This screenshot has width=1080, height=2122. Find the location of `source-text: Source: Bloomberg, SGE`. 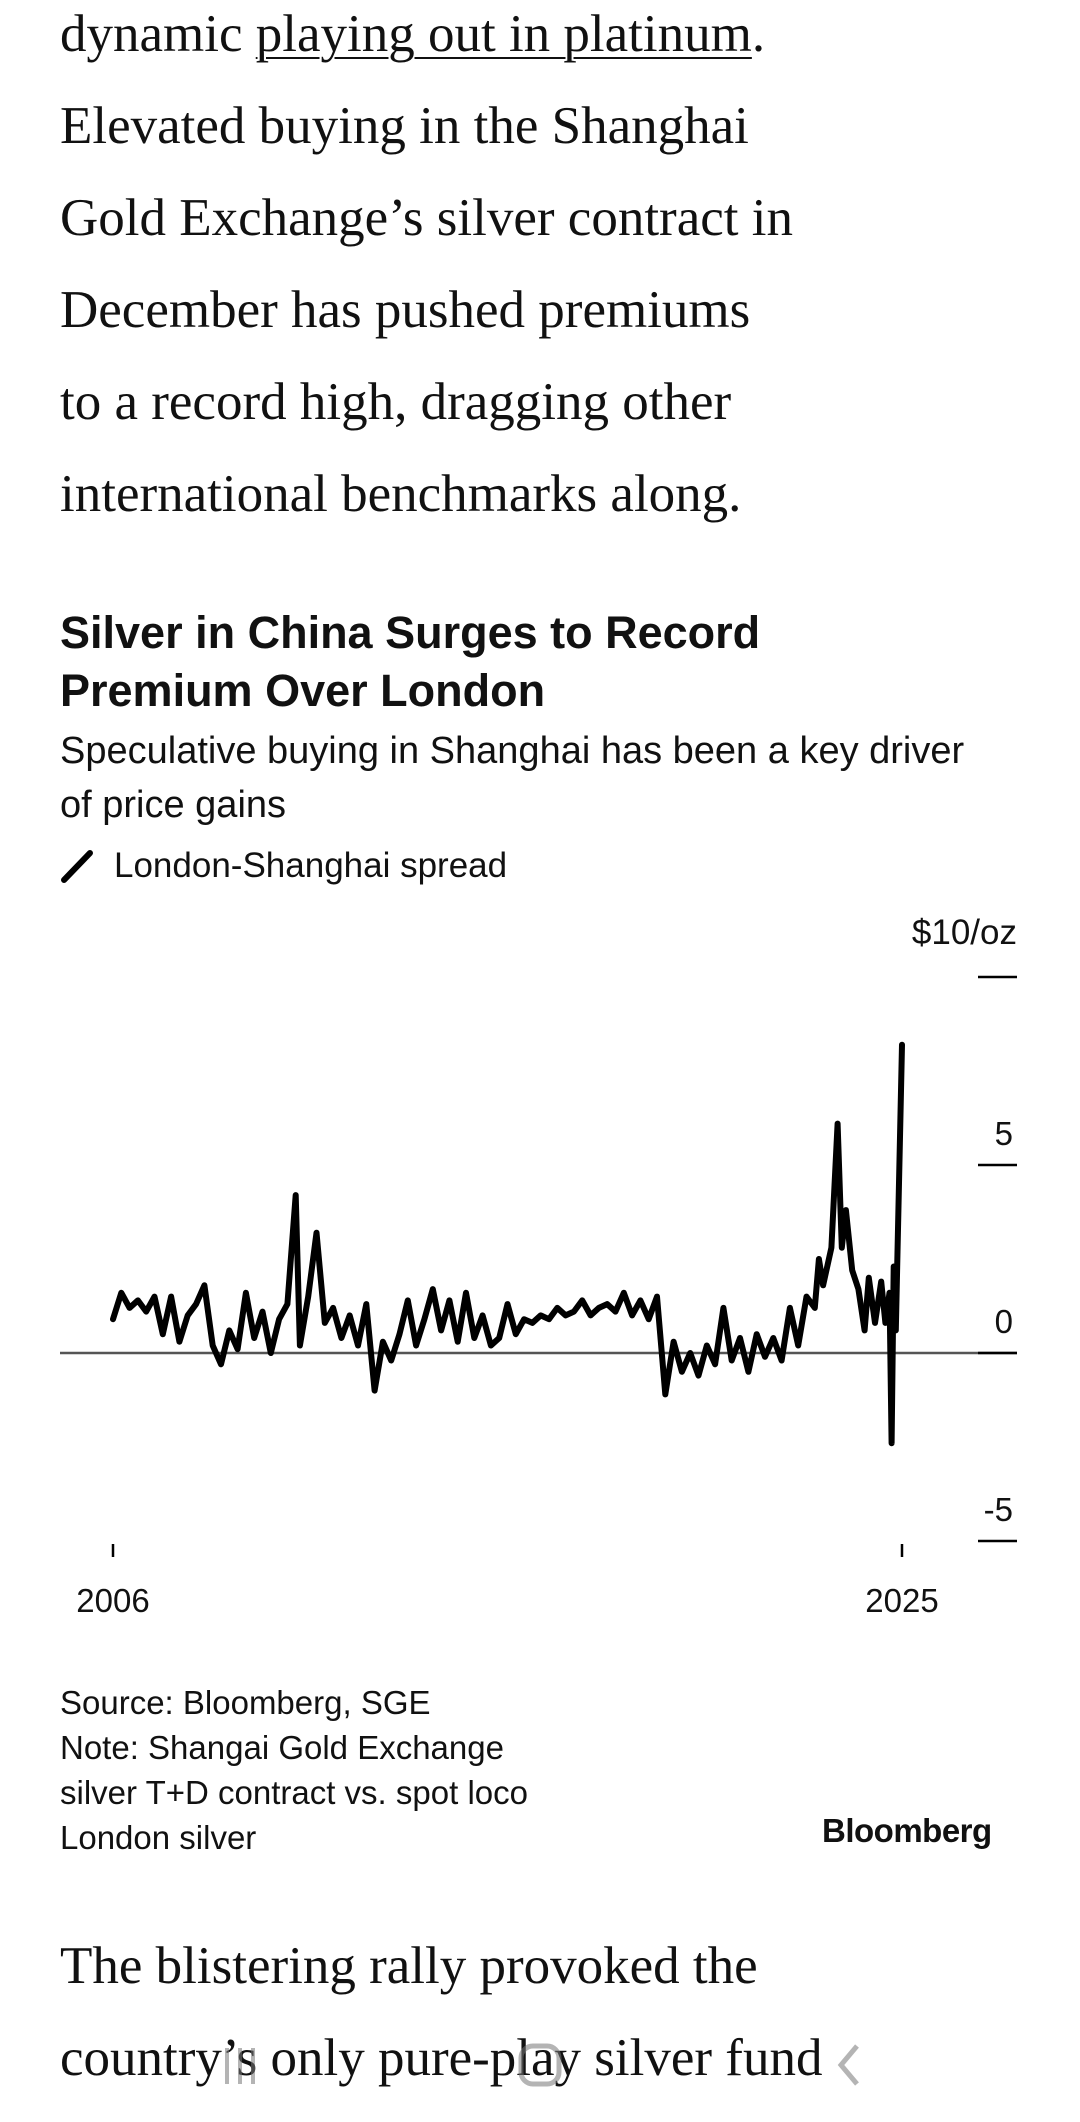

source-text: Source: Bloomberg, SGE is located at coordinates (245, 1702).